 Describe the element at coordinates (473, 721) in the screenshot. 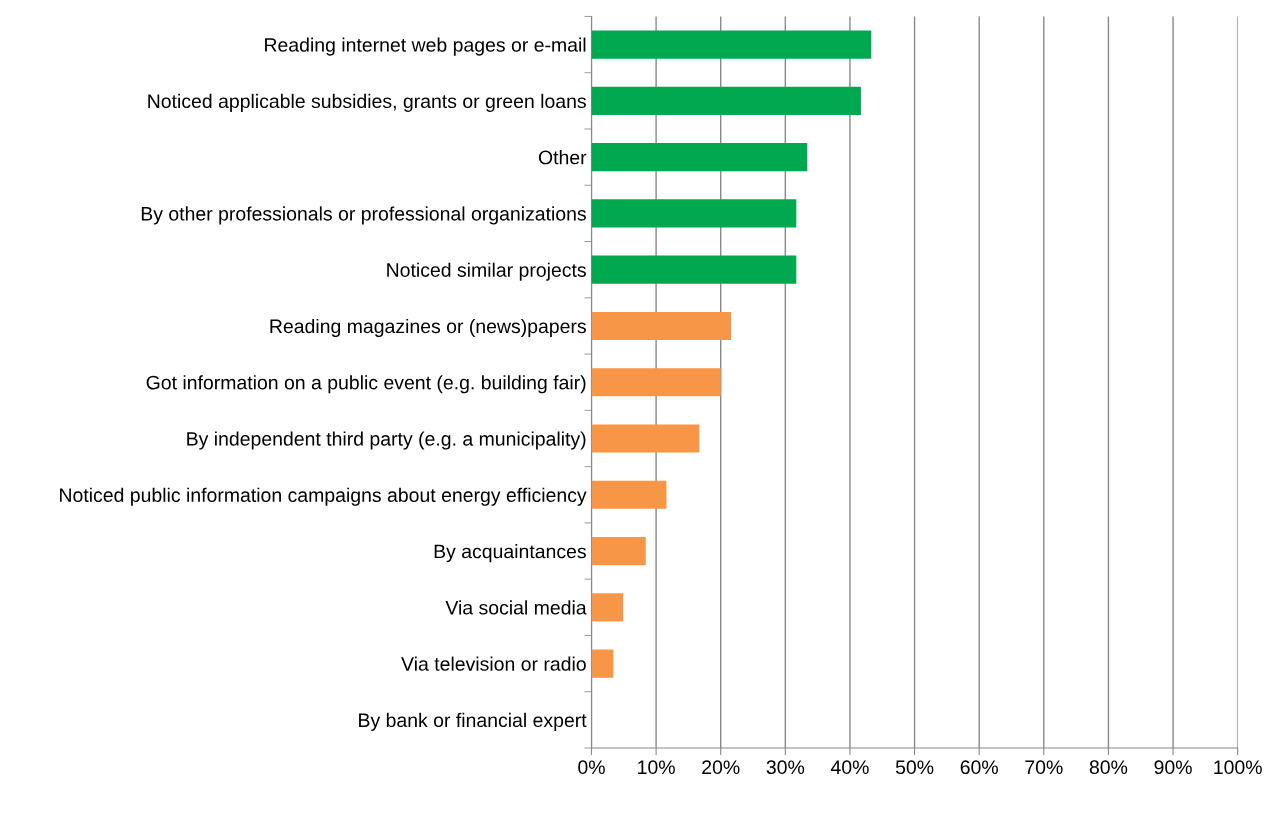

I see `y-tick-label: By bank or financial expert` at that location.